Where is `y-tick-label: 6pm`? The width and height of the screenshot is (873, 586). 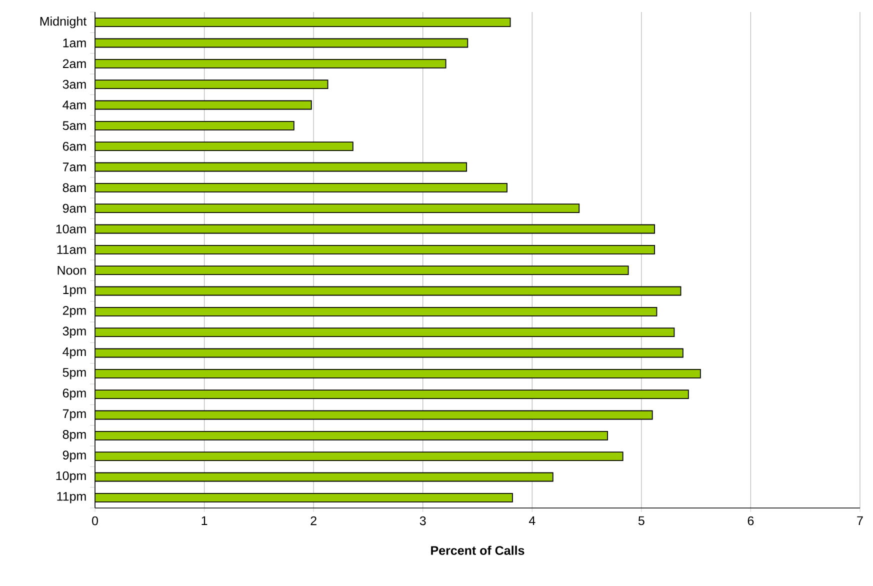
y-tick-label: 6pm is located at coordinates (74, 394).